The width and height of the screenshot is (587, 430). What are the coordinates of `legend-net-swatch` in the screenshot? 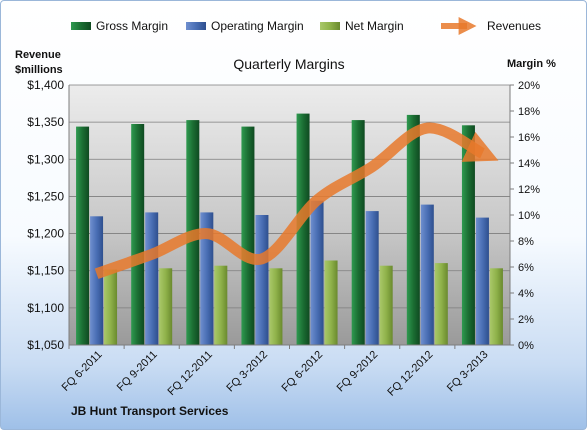 It's located at (330, 26).